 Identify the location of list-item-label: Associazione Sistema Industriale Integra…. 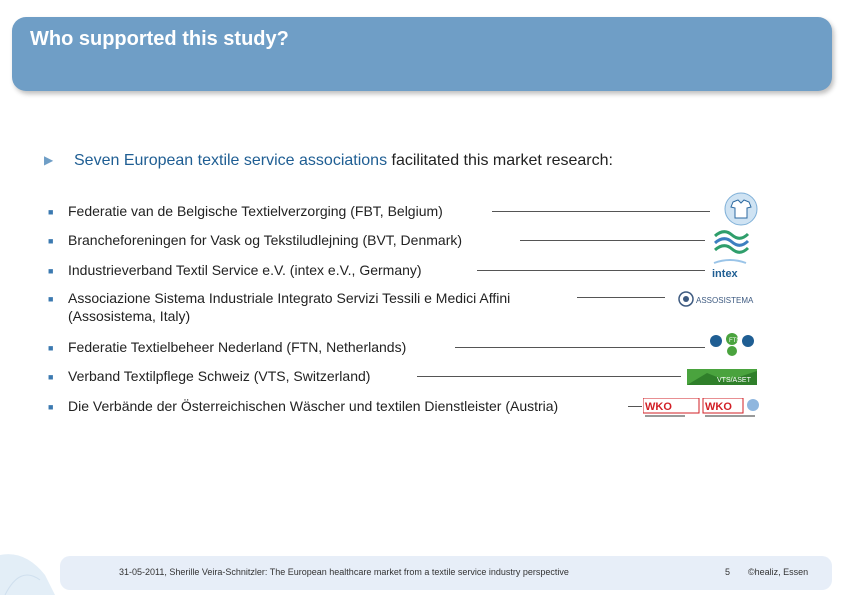
(289, 298).